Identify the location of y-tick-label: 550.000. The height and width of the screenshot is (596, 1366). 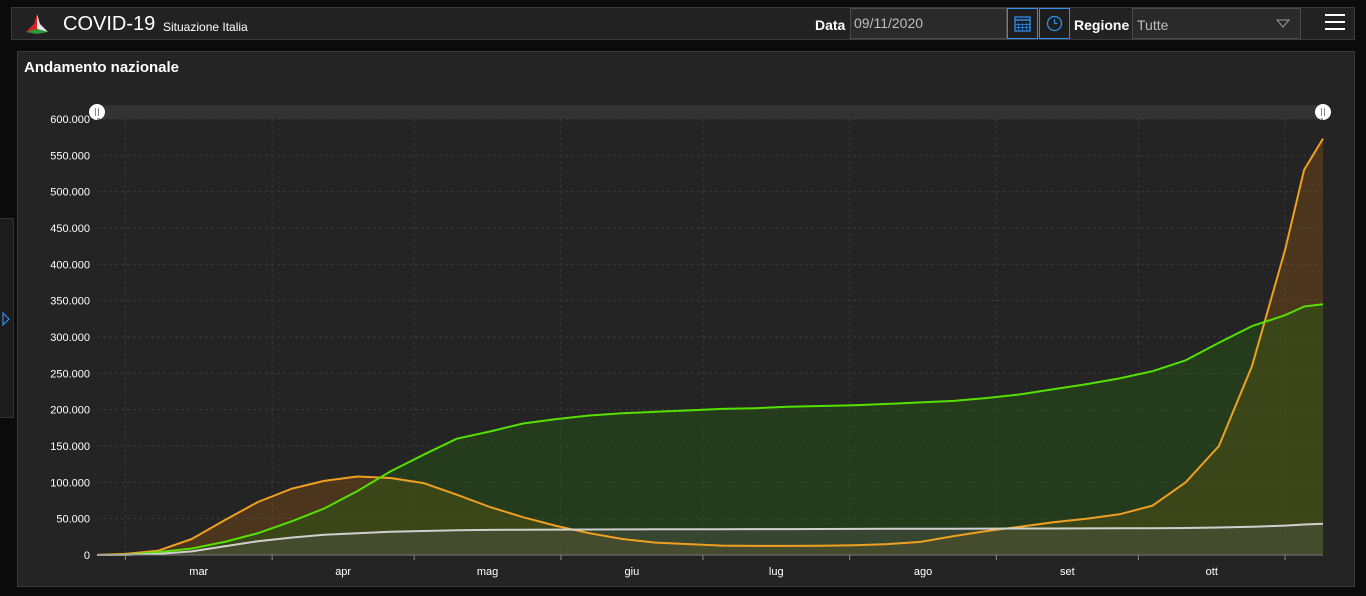
(70, 156).